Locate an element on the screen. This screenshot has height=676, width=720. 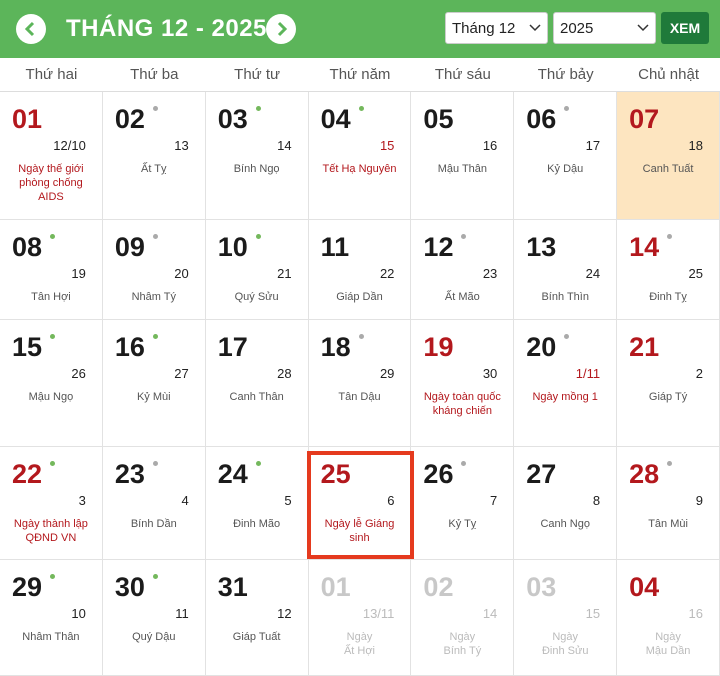
note-line: Tân Dậu is located at coordinates (359, 397).